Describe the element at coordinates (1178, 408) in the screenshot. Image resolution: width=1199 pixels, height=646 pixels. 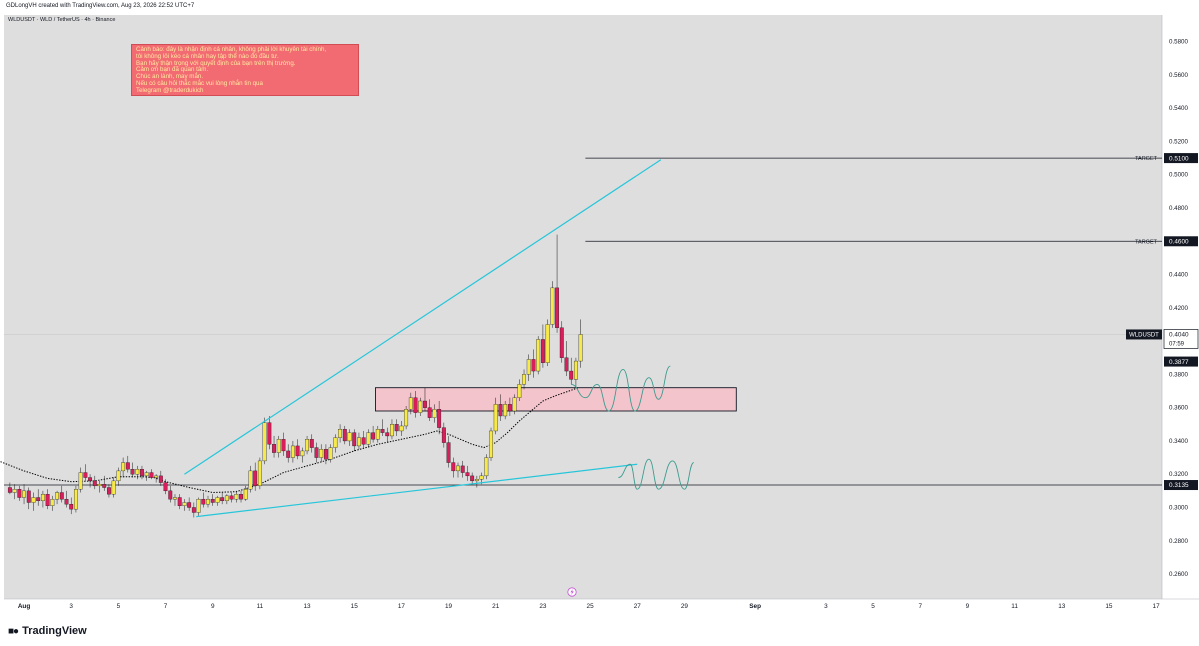
I see `price-tick-label: 0.3600` at that location.